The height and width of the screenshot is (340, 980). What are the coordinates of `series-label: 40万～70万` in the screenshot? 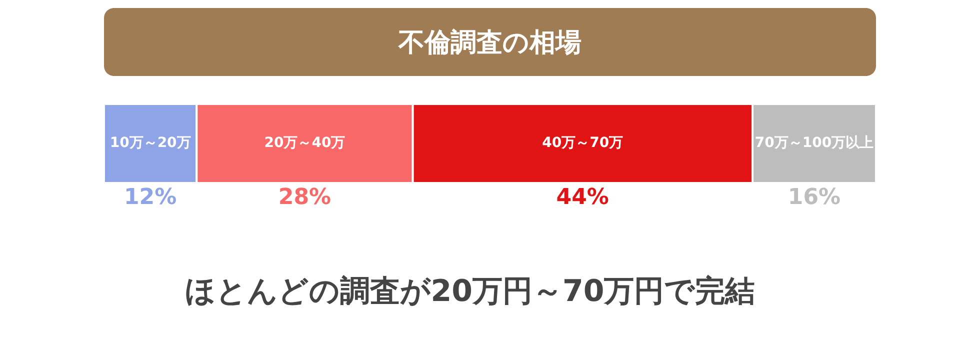 It's located at (583, 143).